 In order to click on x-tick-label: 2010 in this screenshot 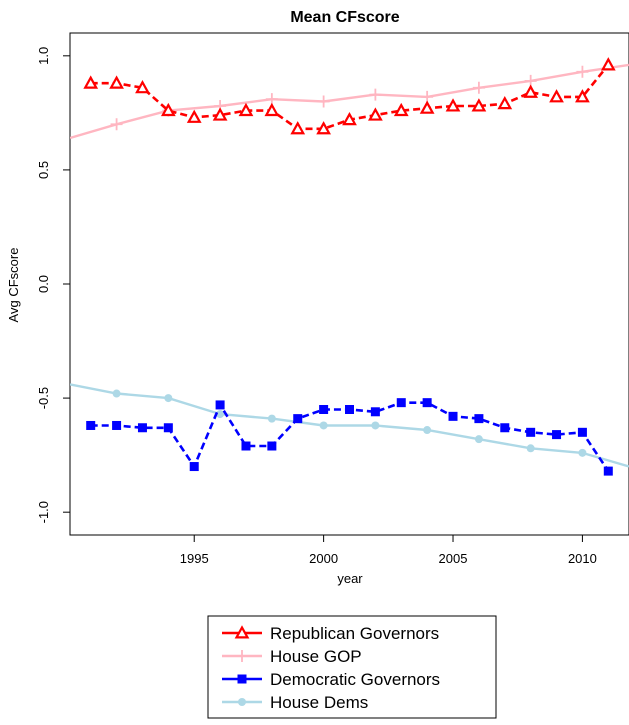, I will do `click(582, 558)`.